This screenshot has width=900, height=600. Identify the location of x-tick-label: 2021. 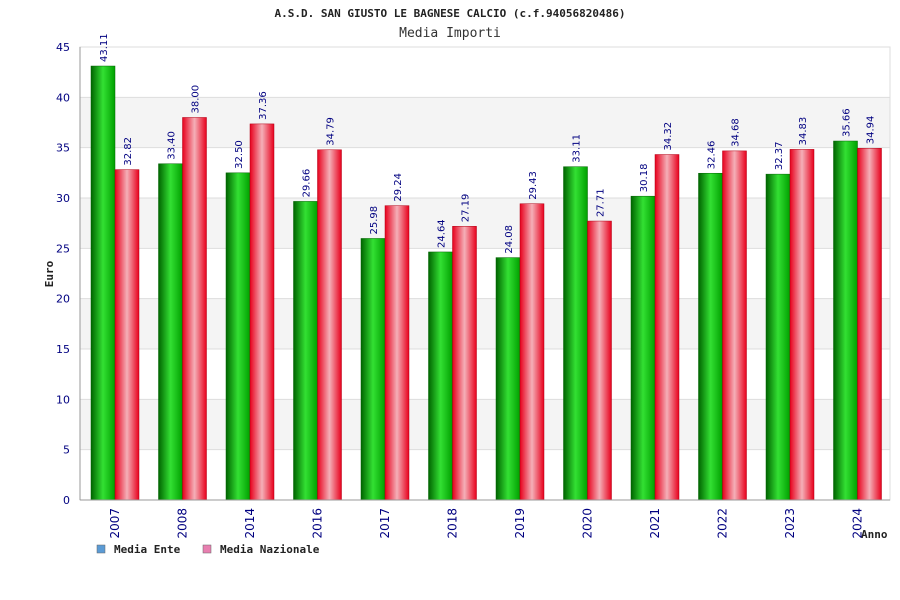
(655, 523).